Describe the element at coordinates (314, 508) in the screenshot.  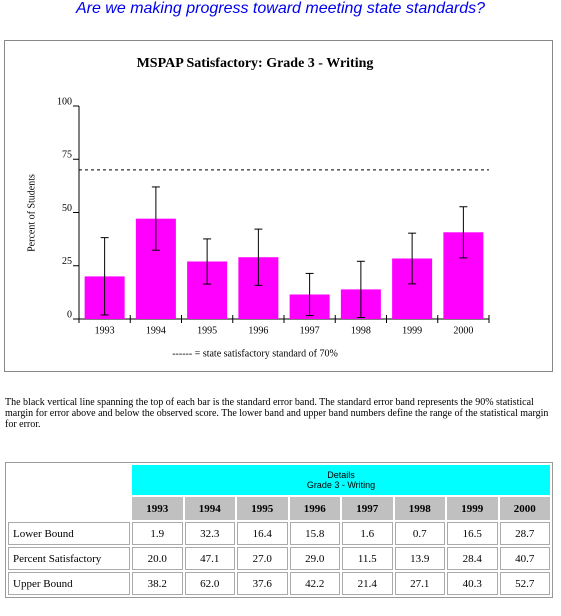
I see `column-header: 1996` at that location.